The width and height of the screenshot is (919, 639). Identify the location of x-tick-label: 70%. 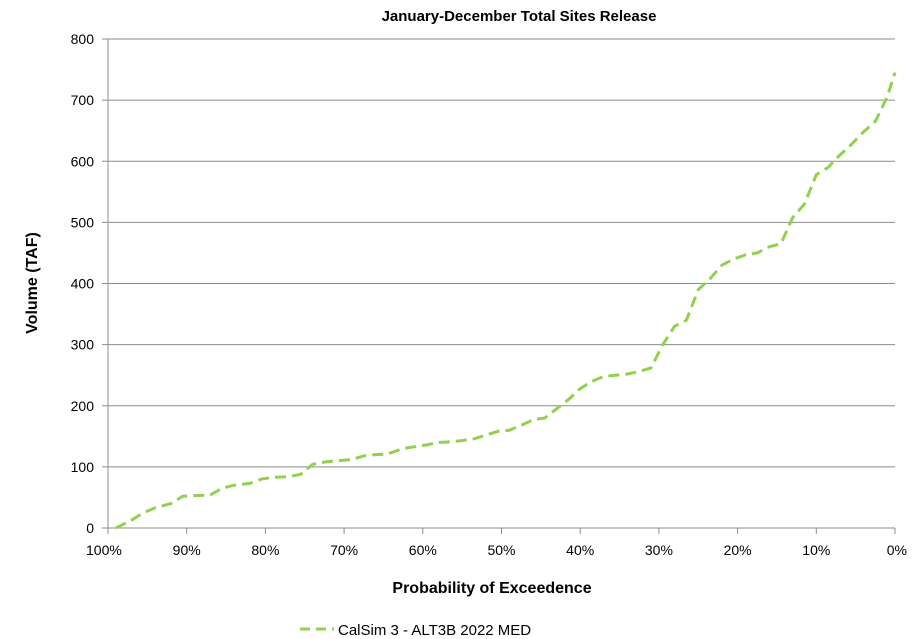
(344, 550).